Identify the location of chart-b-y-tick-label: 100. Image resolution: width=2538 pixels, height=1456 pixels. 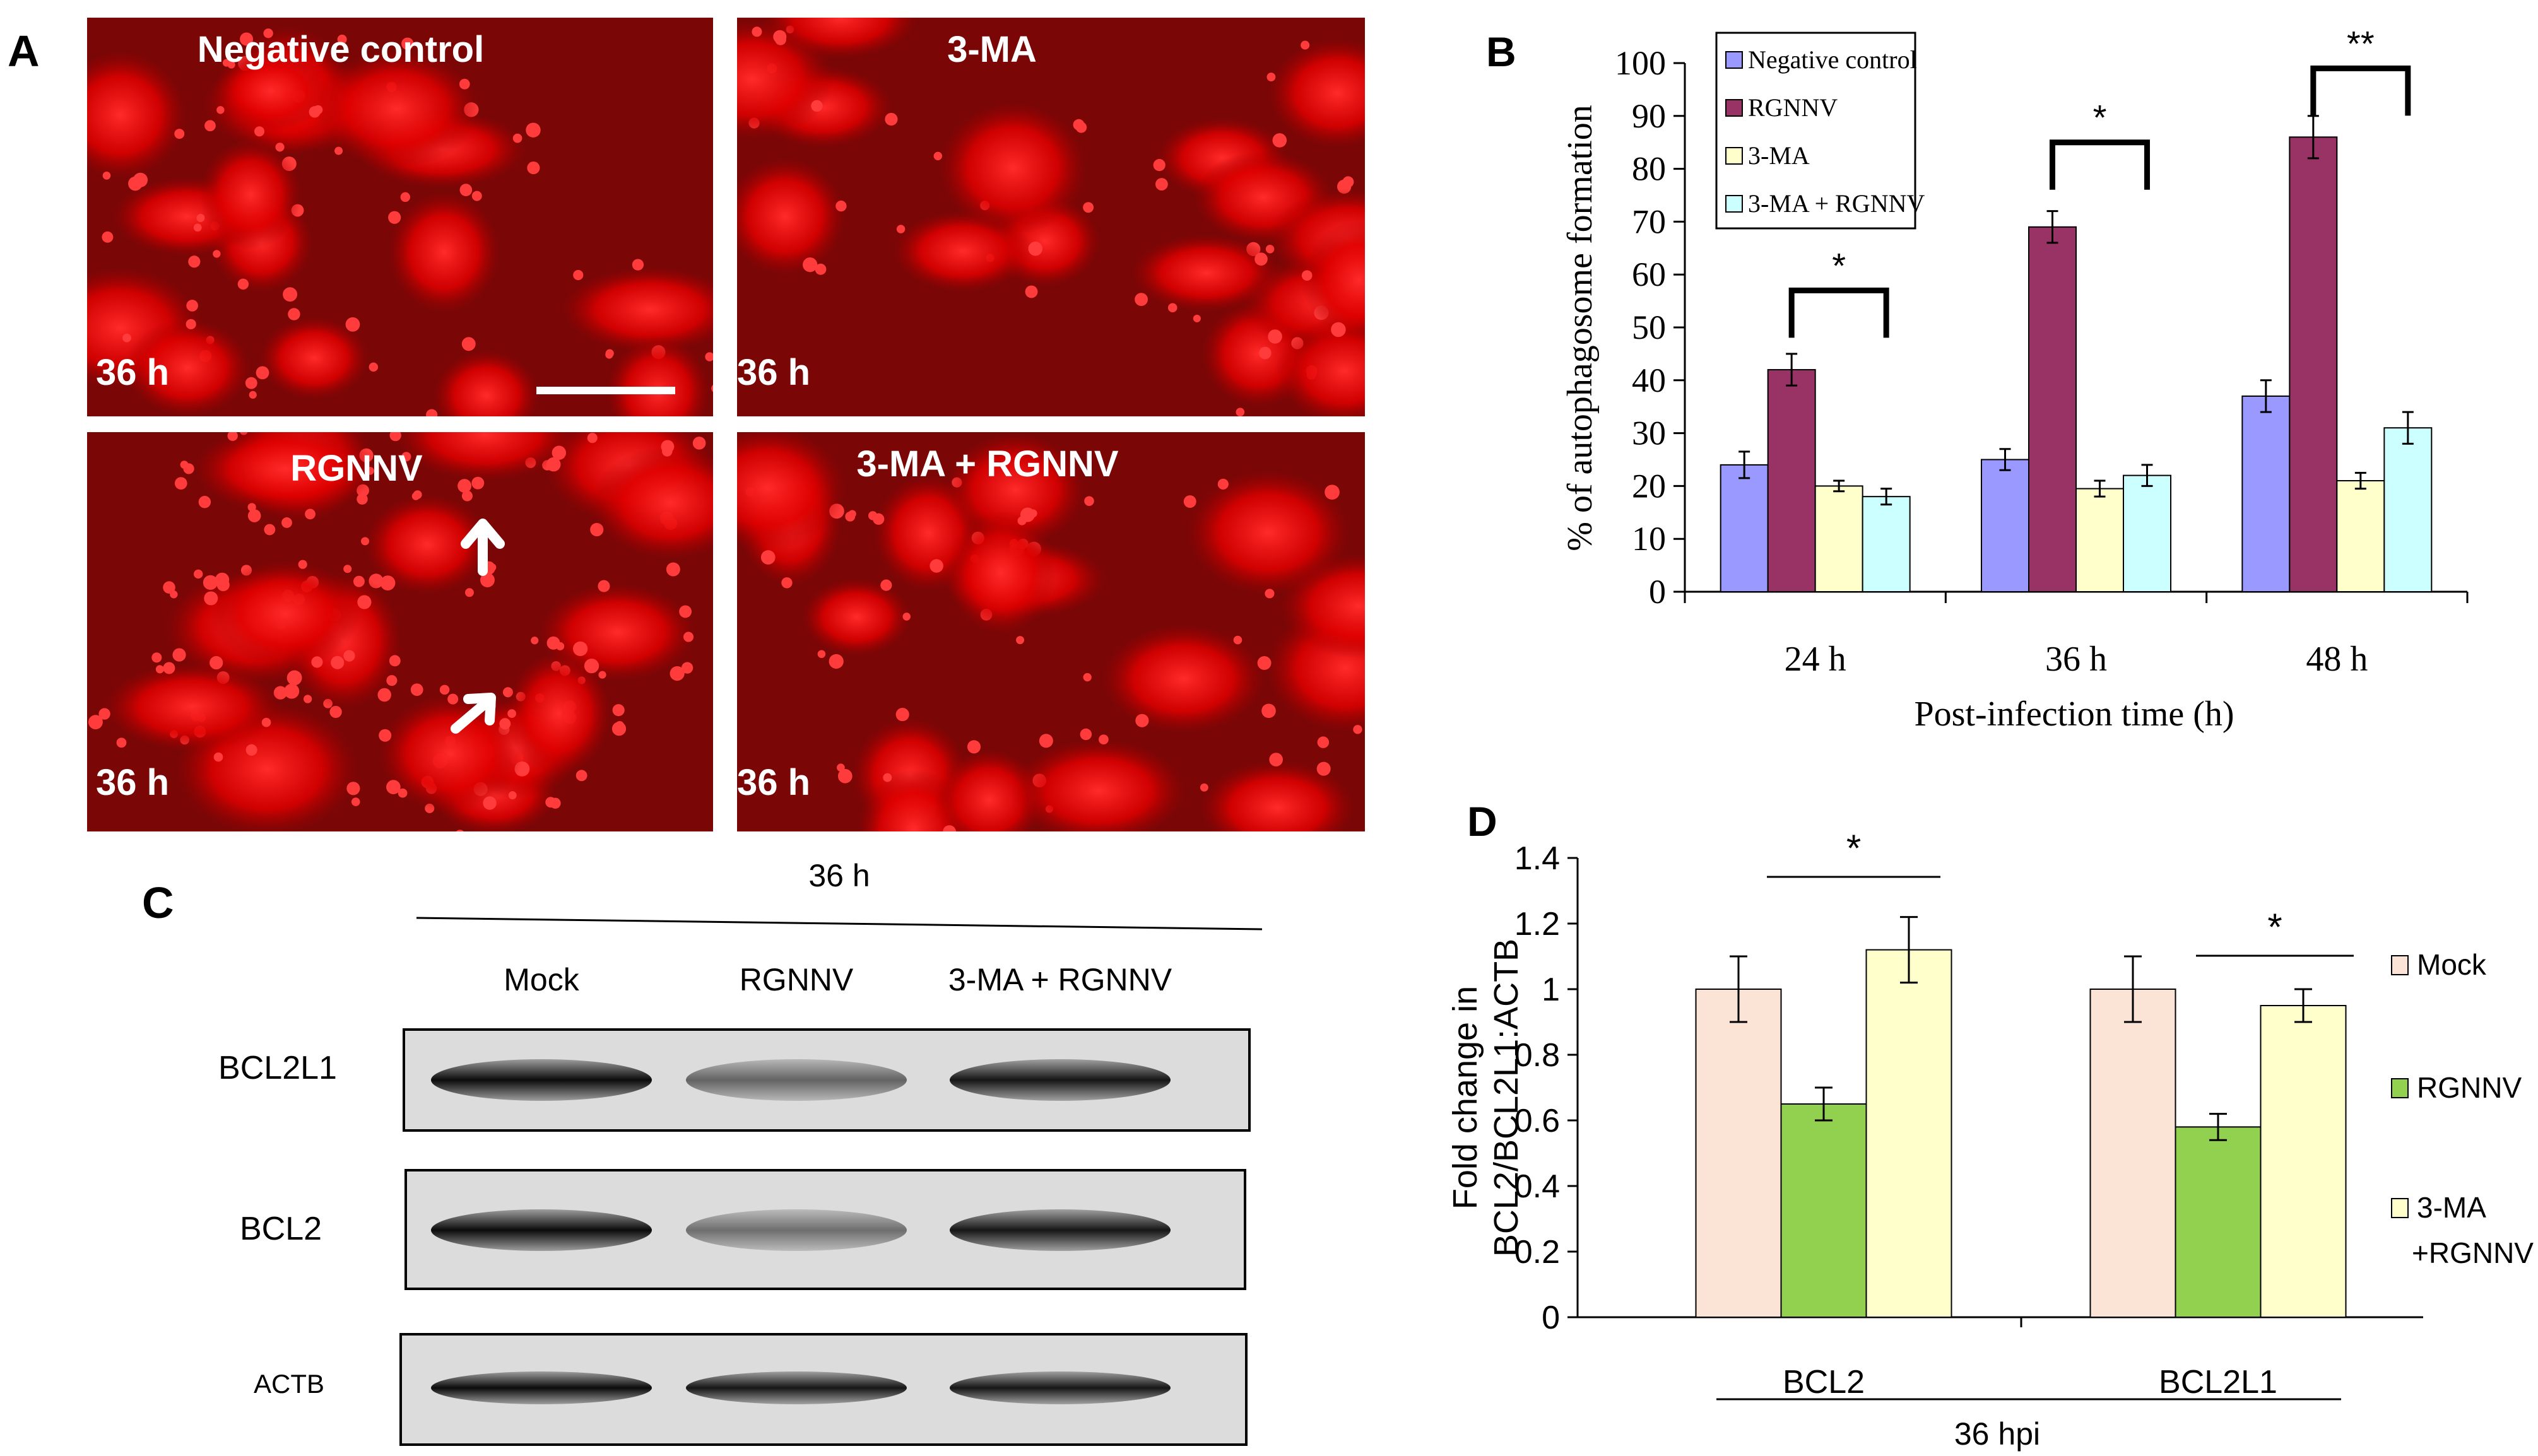
(1640, 63).